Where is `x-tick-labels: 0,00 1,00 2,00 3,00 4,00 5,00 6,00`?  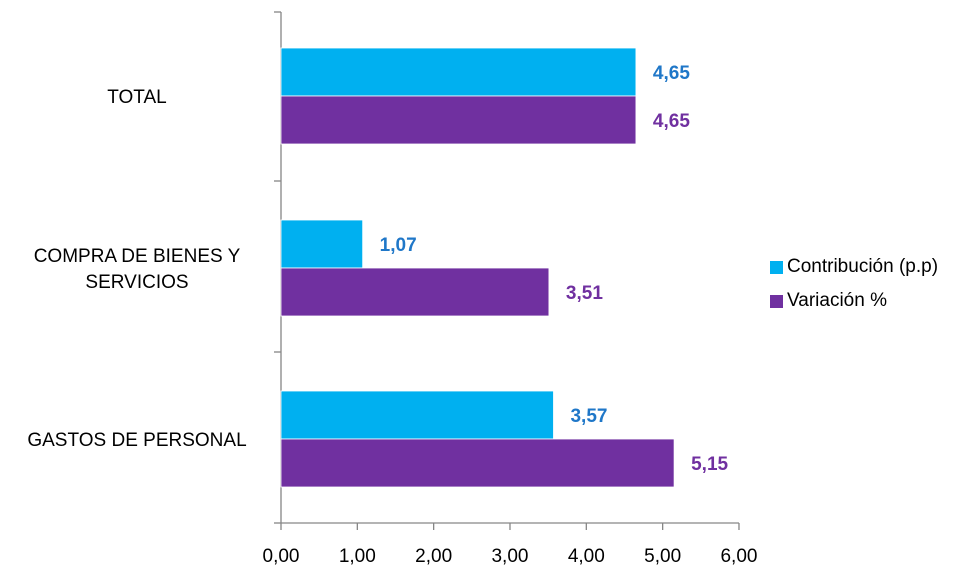
x-tick-labels: 0,00 1,00 2,00 3,00 4,00 5,00 6,00 is located at coordinates (510, 556).